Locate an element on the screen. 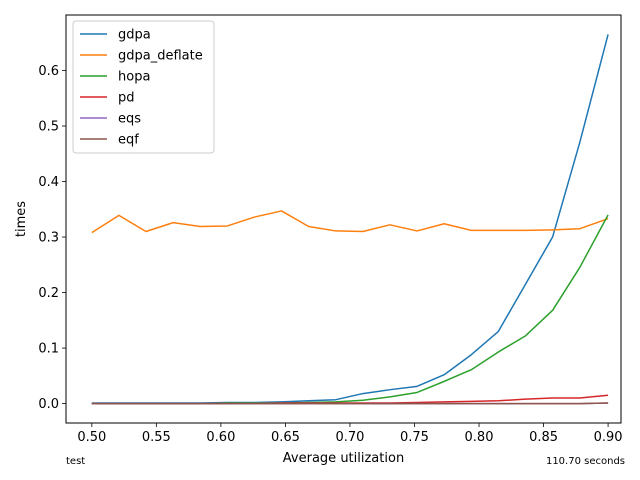  y-tick-label: 0.0 is located at coordinates (48, 404).